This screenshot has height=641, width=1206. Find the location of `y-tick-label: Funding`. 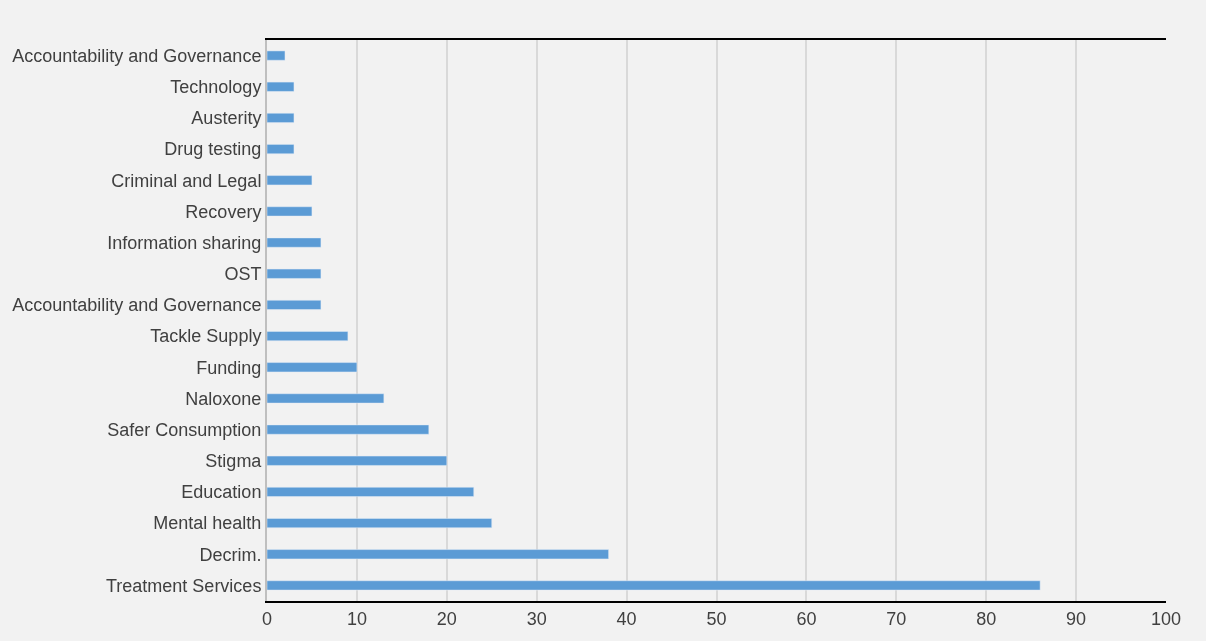

y-tick-label: Funding is located at coordinates (229, 367).